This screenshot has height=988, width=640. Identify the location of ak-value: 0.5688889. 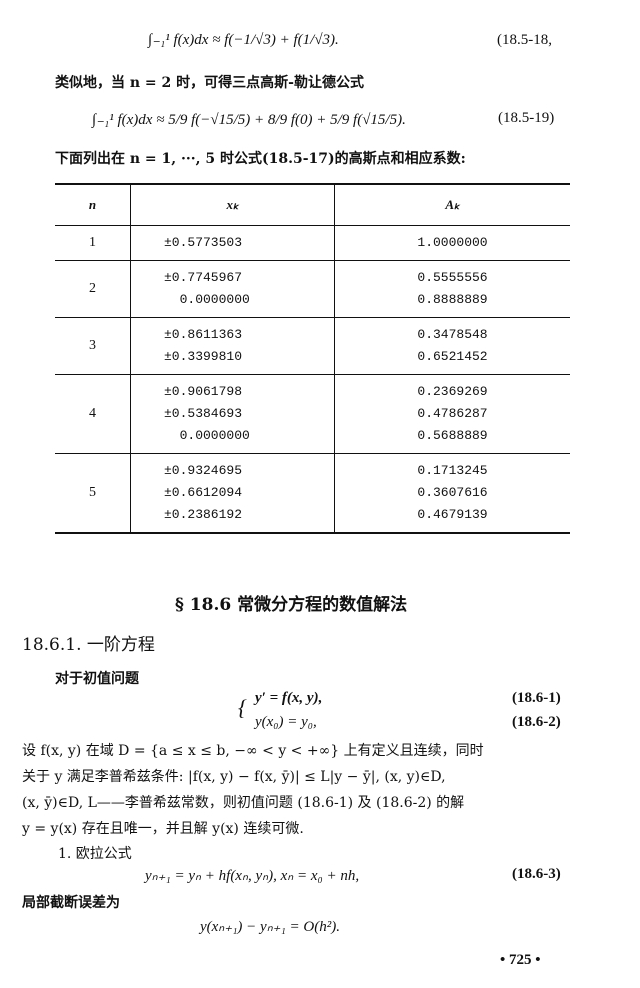
(452, 435).